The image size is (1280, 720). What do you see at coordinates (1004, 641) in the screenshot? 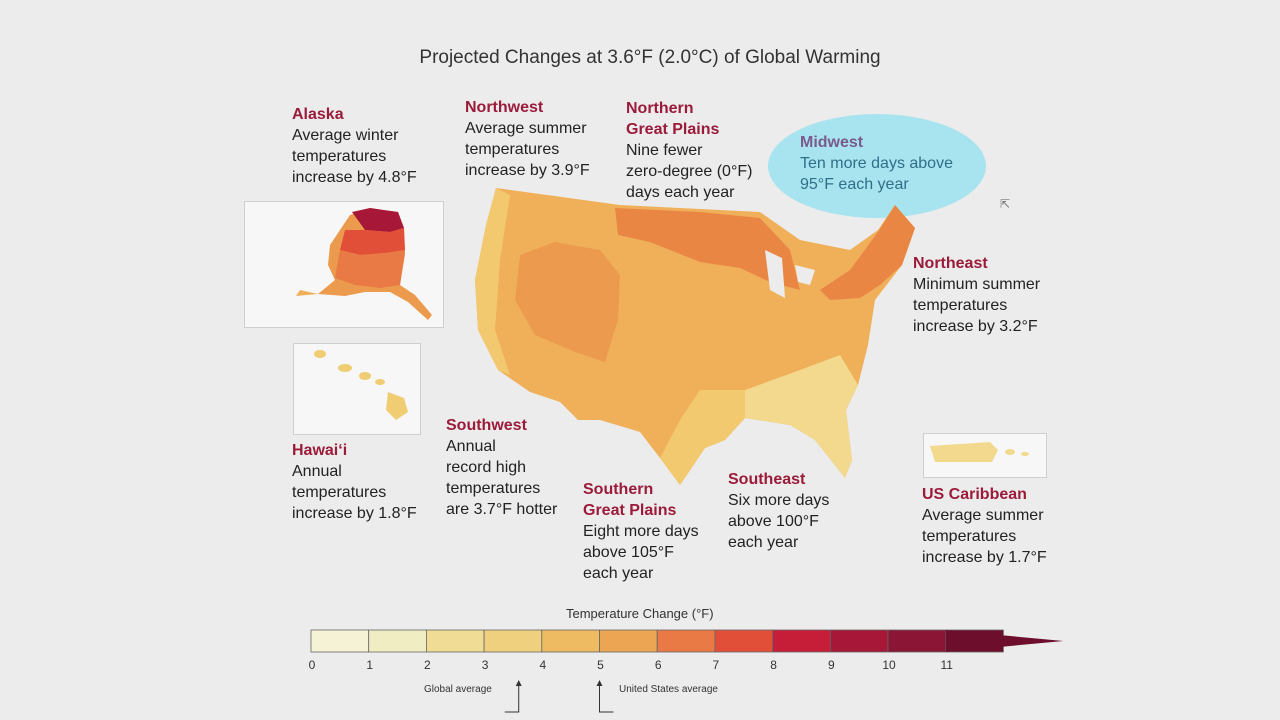
I see `legend-arrow-tip` at bounding box center [1004, 641].